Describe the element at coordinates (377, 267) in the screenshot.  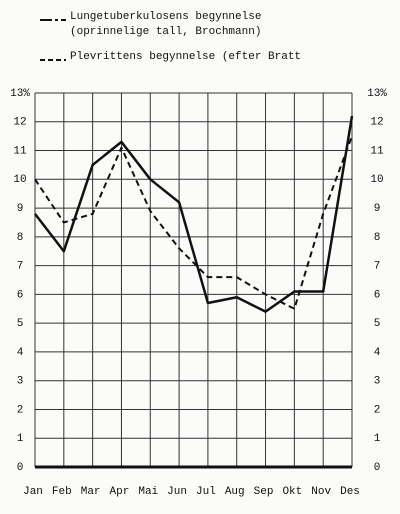
I see `y-tick-label-right: 7` at that location.